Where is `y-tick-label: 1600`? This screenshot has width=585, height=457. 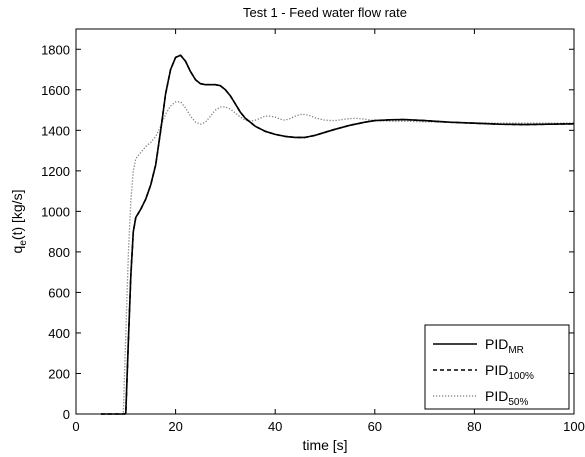 y-tick-label: 1600 is located at coordinates (55, 90).